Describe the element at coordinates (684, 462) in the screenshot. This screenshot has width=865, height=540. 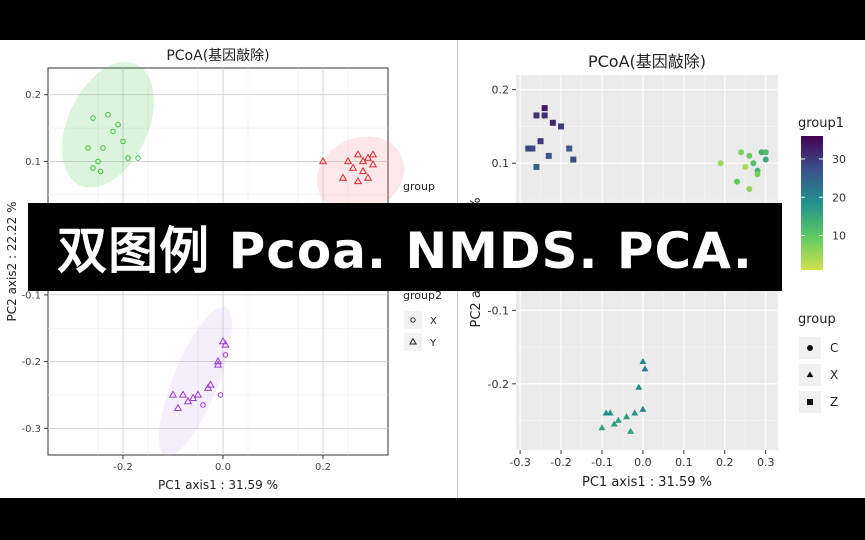
I see `x-tick-label: 0.1` at that location.